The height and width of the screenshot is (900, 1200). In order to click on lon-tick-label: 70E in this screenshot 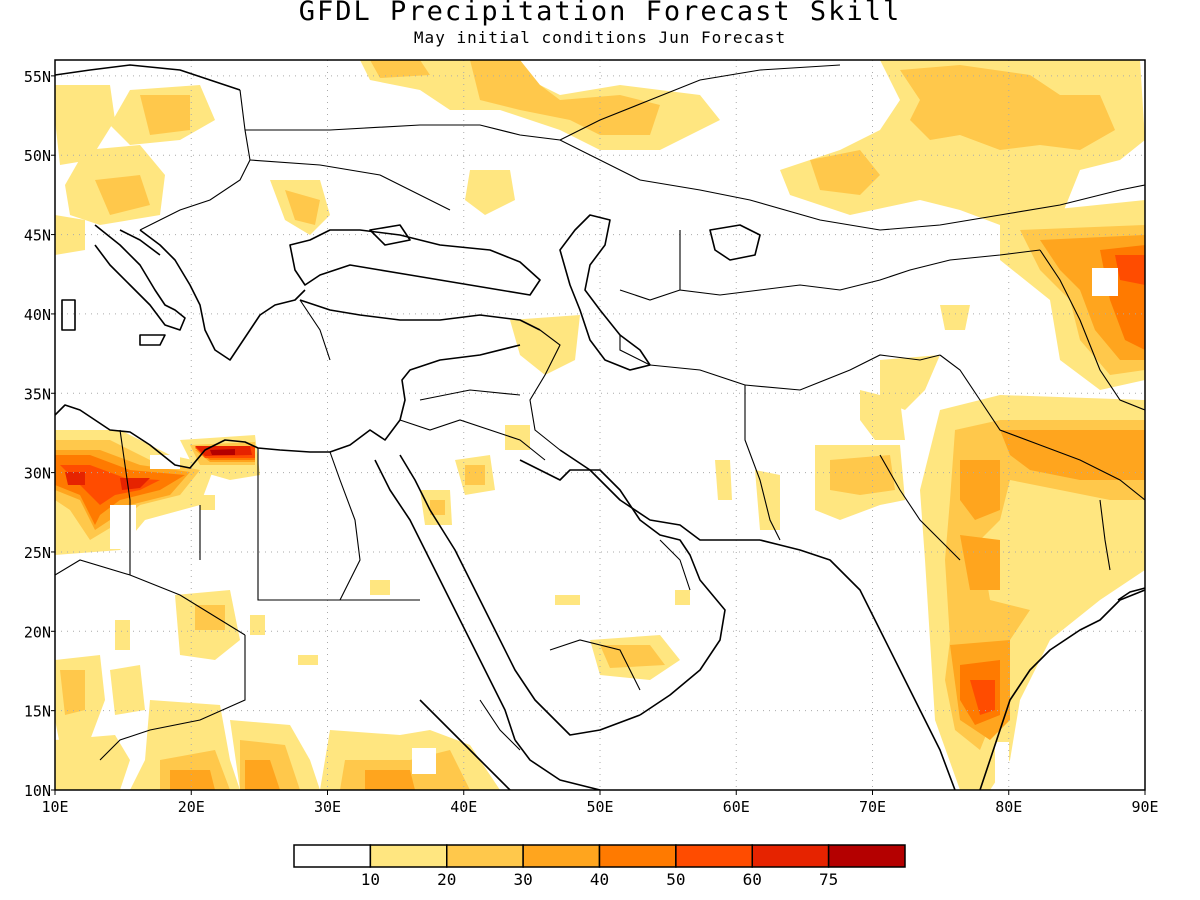, I will do `click(872, 807)`.